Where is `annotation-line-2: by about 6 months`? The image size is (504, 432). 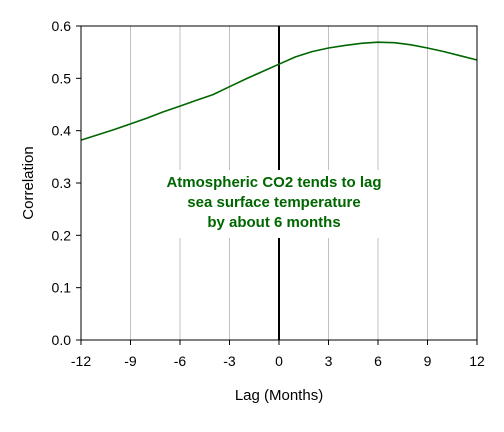
annotation-line-2: by about 6 months is located at coordinates (273, 222).